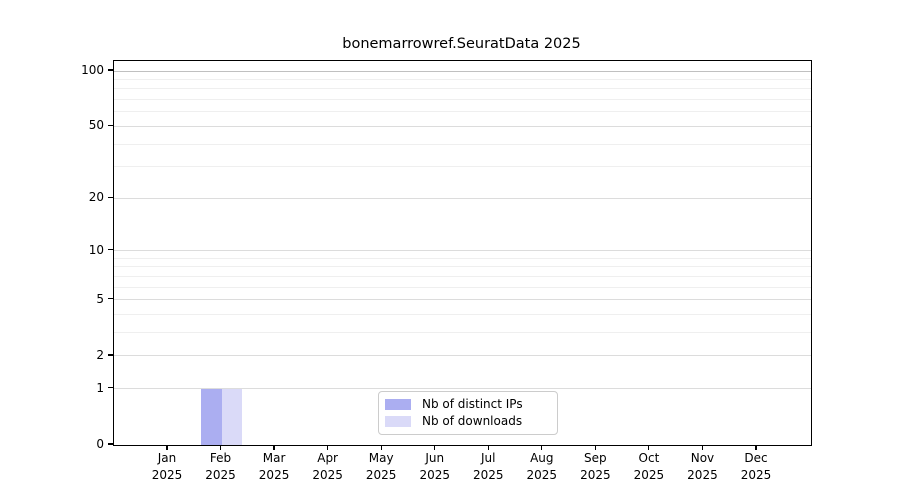 The height and width of the screenshot is (500, 900). Describe the element at coordinates (327, 466) in the screenshot. I see `x-tick-label-apr: Apr 2025` at that location.